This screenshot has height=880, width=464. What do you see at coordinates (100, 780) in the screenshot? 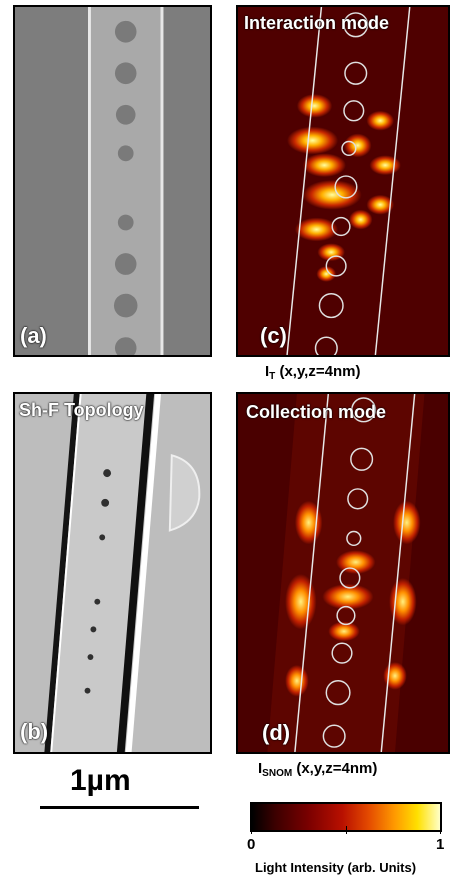
I see `scale-bar-label: 1µm` at bounding box center [100, 780].